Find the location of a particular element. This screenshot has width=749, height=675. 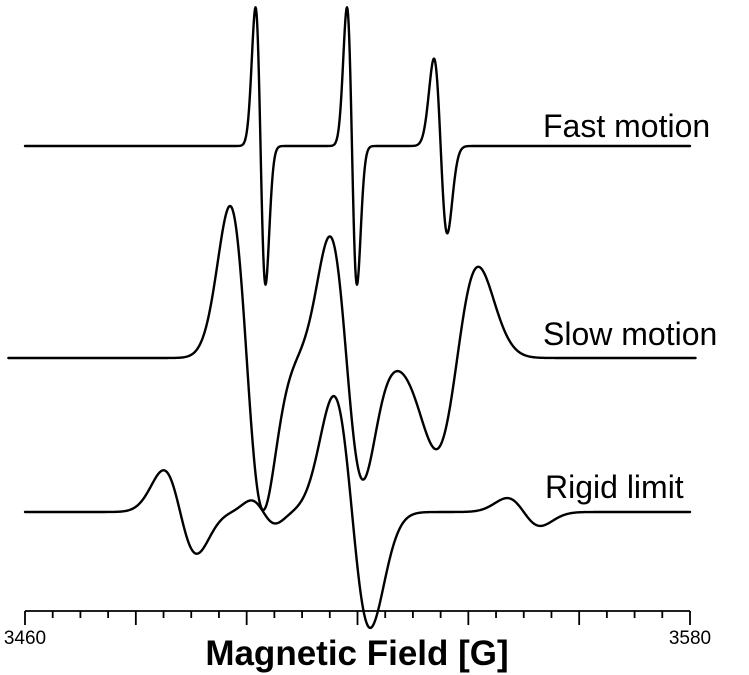

x-ticks-group is located at coordinates (357, 618).